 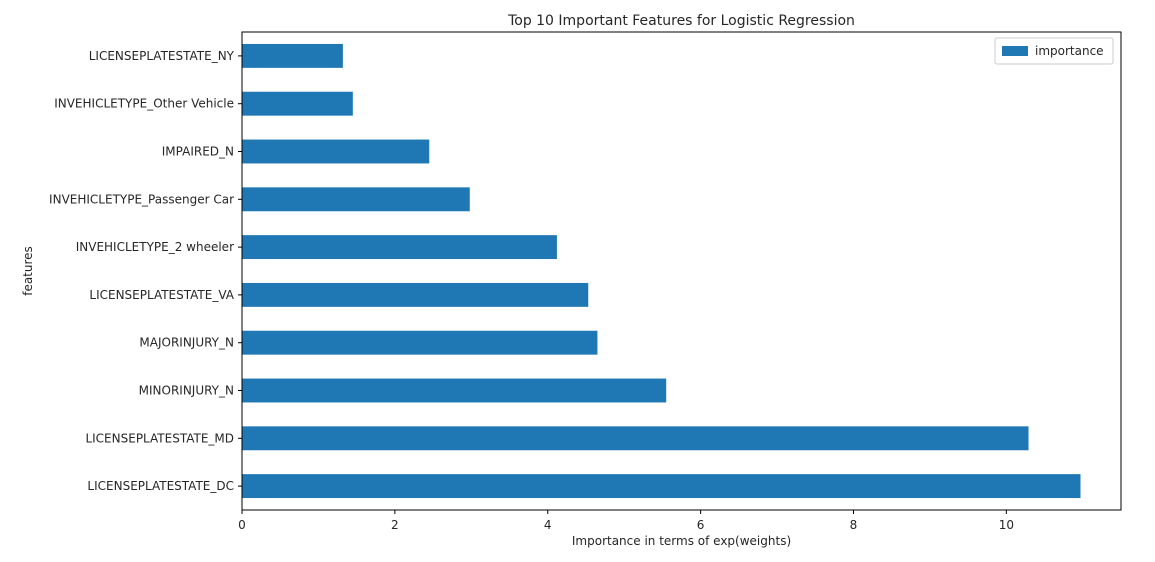 What do you see at coordinates (160, 486) in the screenshot?
I see `y-tick-label: LICENSEPLATESTATE_DC` at bounding box center [160, 486].